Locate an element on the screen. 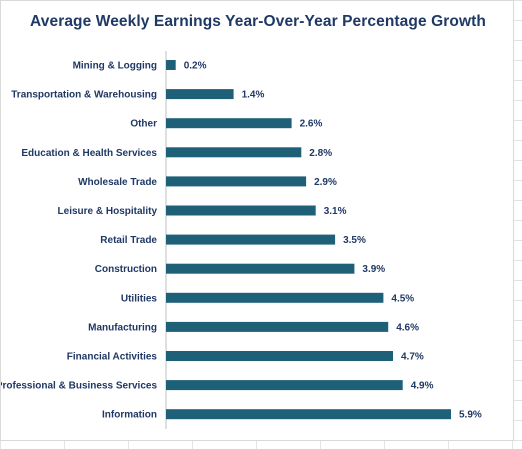 This screenshot has height=449, width=522. category-label: Transportation & Warehousing is located at coordinates (84, 95).